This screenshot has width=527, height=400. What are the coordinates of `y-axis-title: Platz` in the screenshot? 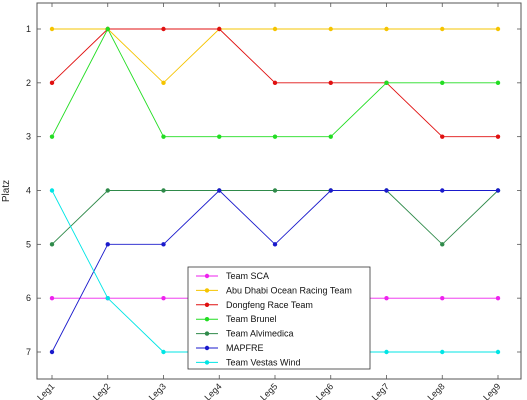 It's located at (6, 191).